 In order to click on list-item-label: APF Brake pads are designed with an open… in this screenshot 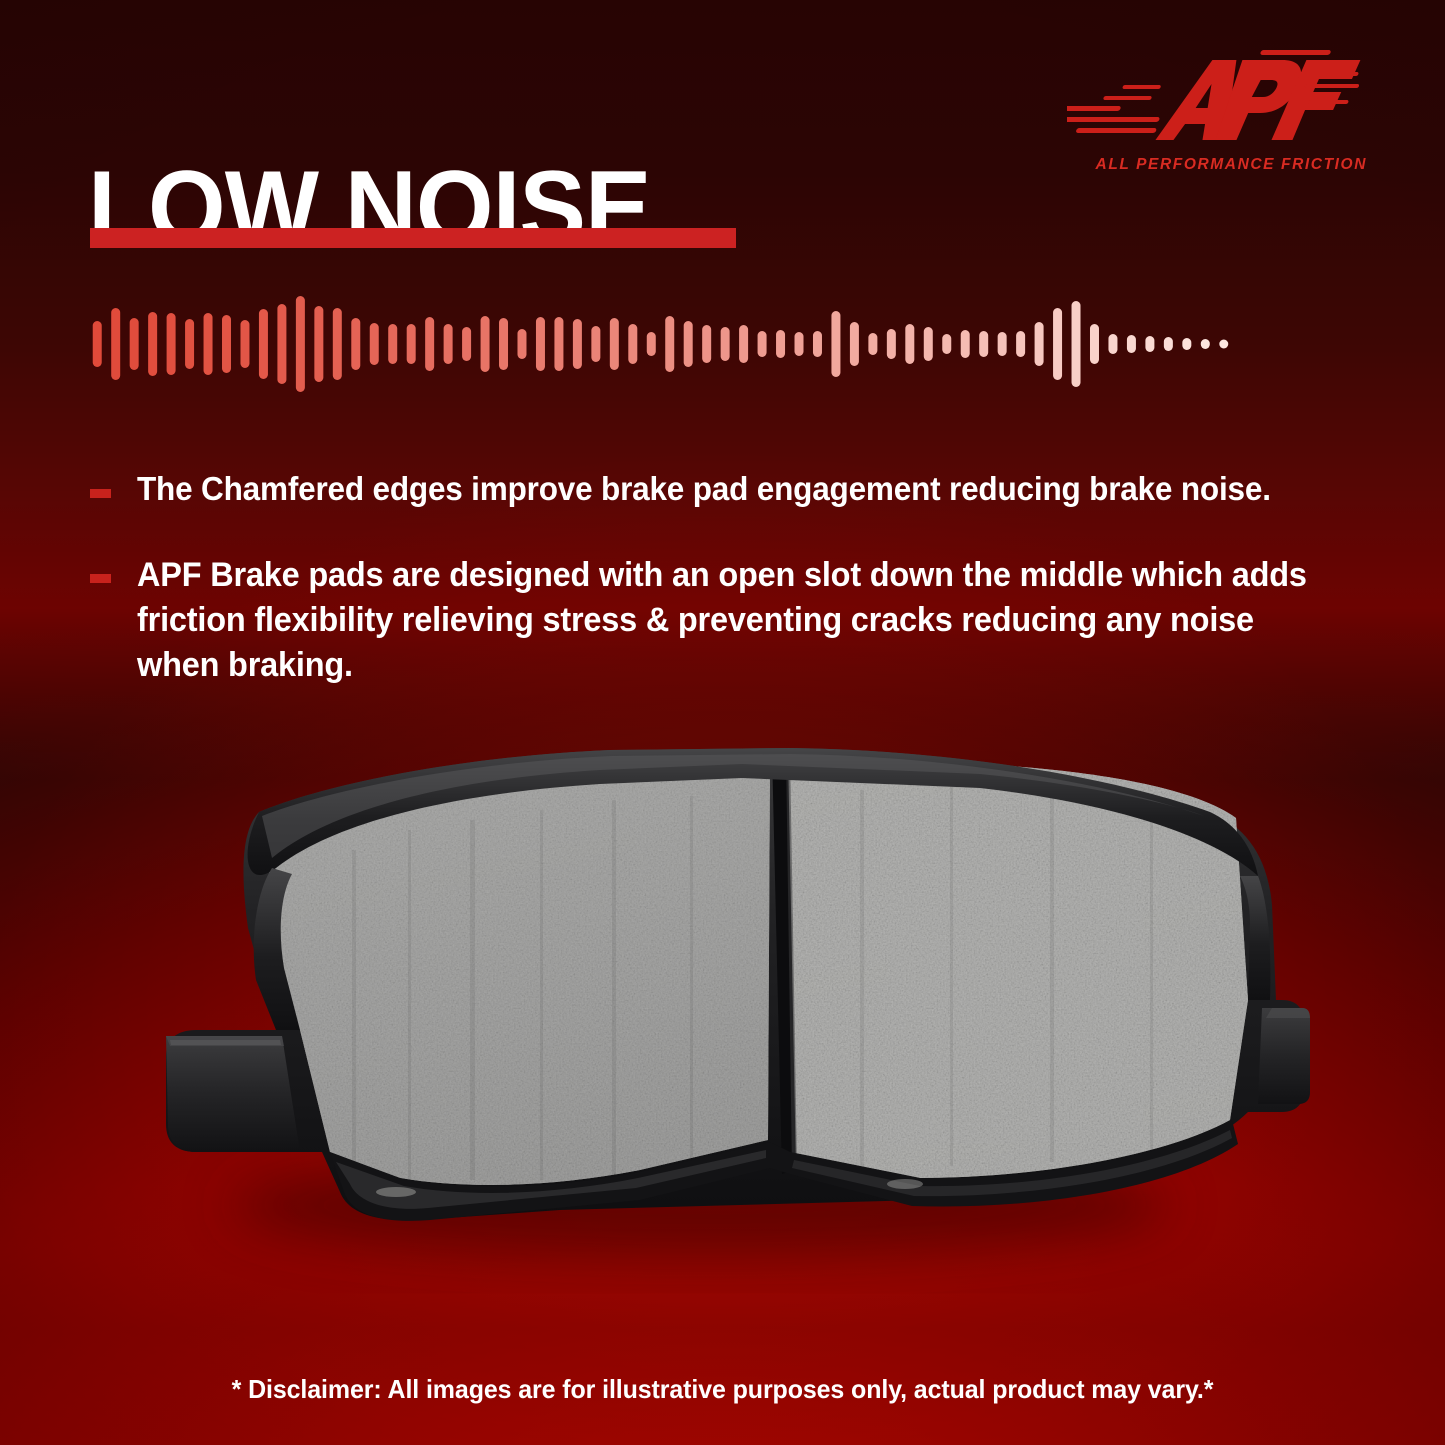, I will do `click(722, 620)`.